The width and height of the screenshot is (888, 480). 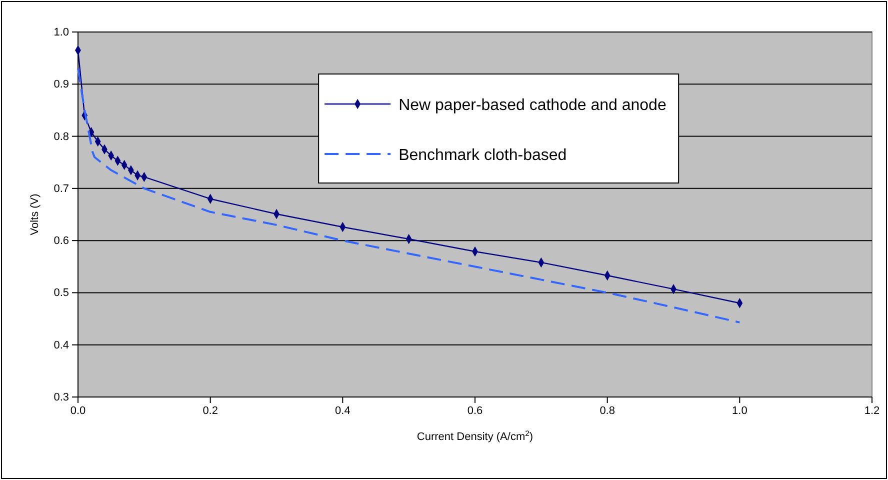 What do you see at coordinates (607, 410) in the screenshot?
I see `x-tick-label: 0.8` at bounding box center [607, 410].